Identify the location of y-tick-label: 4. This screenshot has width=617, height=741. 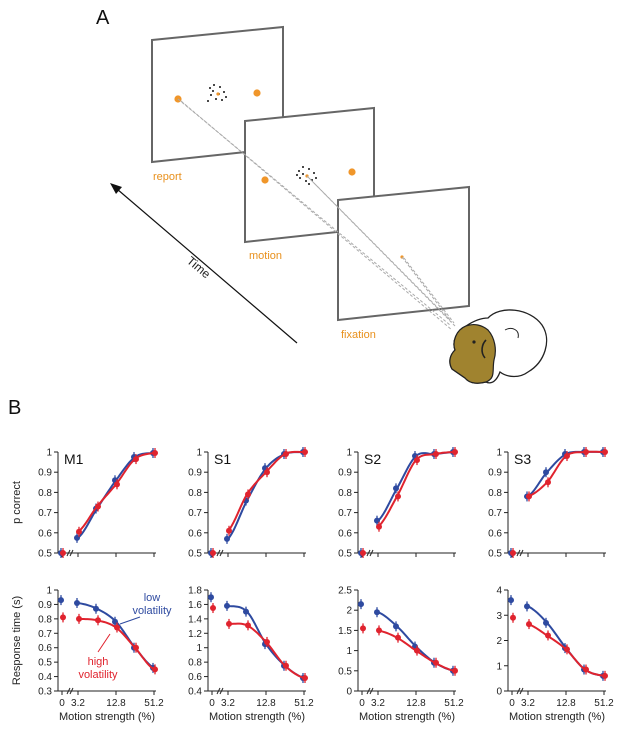
(499, 591).